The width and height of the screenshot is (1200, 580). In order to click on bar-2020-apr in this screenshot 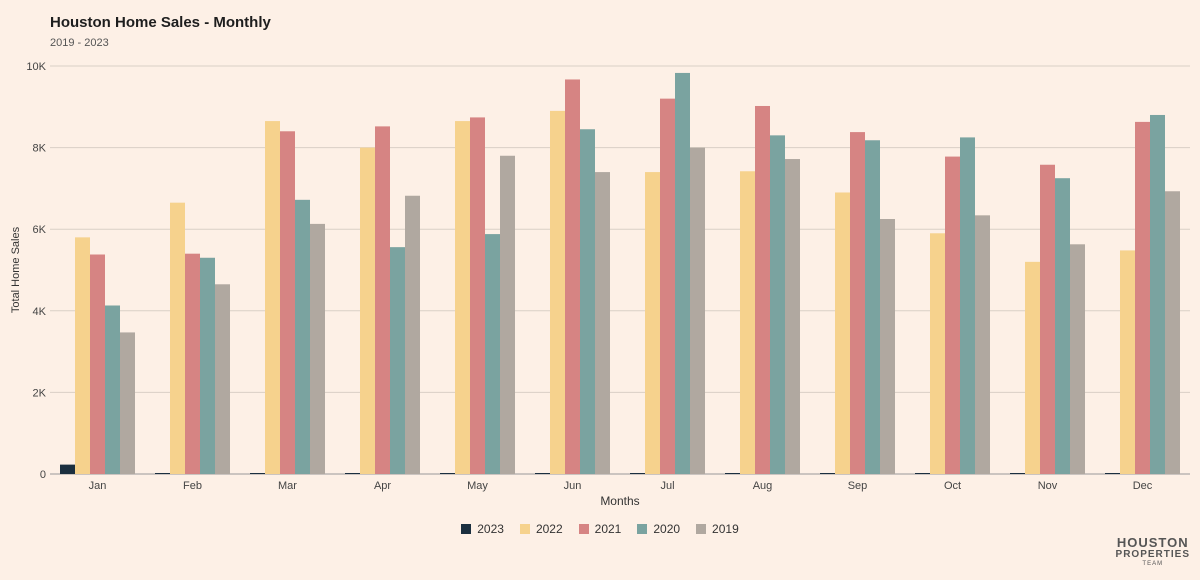, I will do `click(397, 360)`.